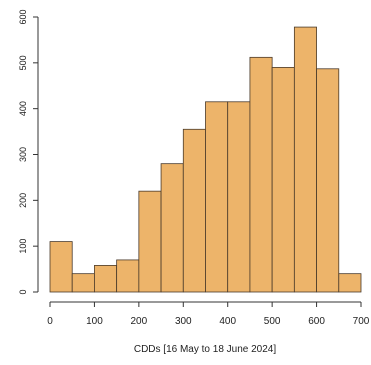  Describe the element at coordinates (23, 154) in the screenshot. I see `y-tick-label: 300` at that location.